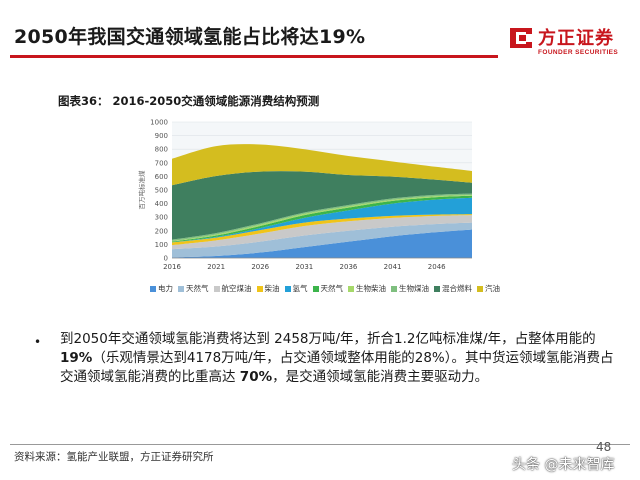 The width and height of the screenshot is (640, 480). I want to click on page-number: 48, so click(604, 447).